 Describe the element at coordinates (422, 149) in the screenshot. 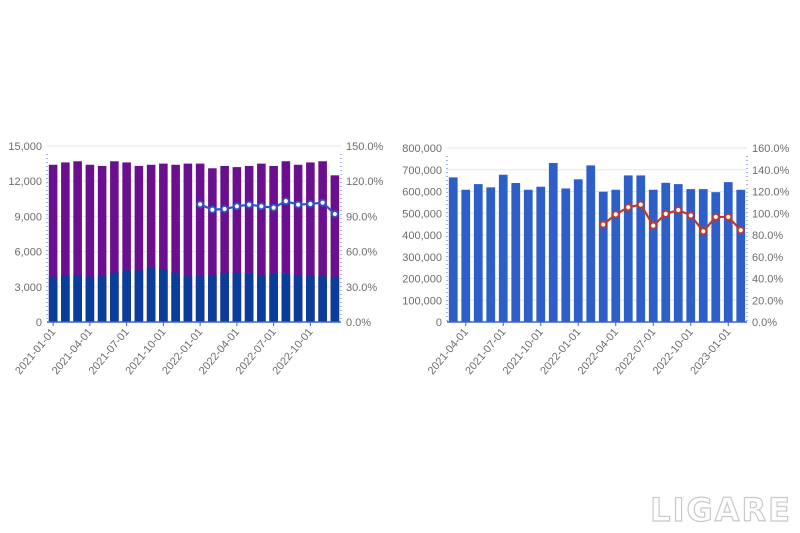

I see `y-tick-label: 800,000` at that location.